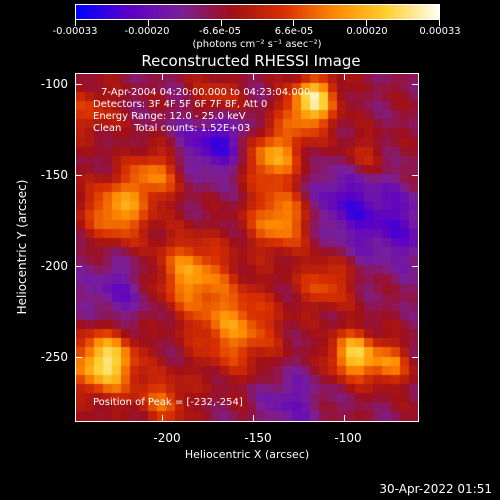 This screenshot has width=500, height=500. Describe the element at coordinates (147, 31) in the screenshot. I see `colorbar-tick-label: -0.00020` at that location.